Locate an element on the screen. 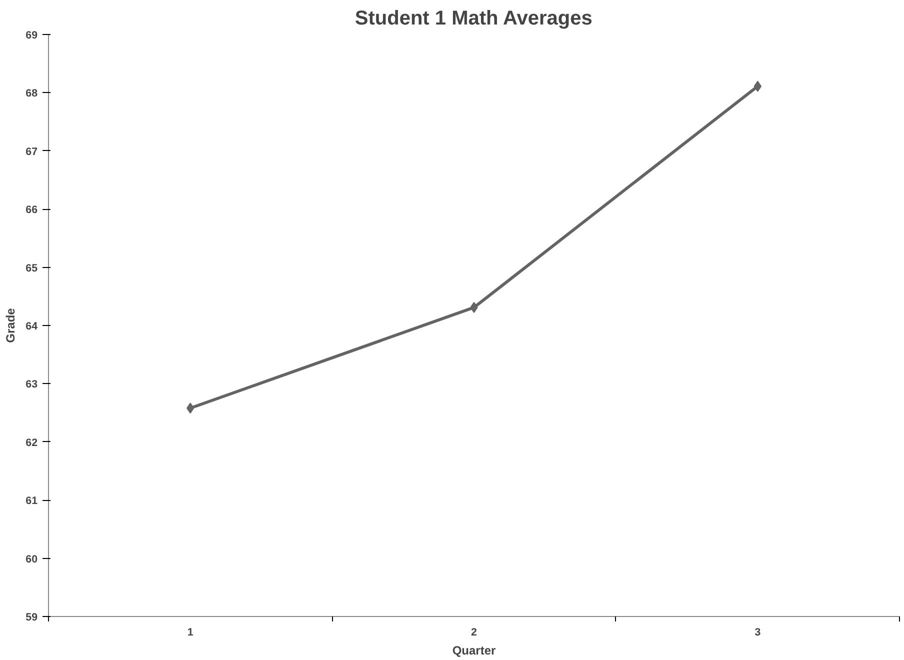 Image resolution: width=904 pixels, height=660 pixels. x-tick-label: 2 is located at coordinates (474, 632).